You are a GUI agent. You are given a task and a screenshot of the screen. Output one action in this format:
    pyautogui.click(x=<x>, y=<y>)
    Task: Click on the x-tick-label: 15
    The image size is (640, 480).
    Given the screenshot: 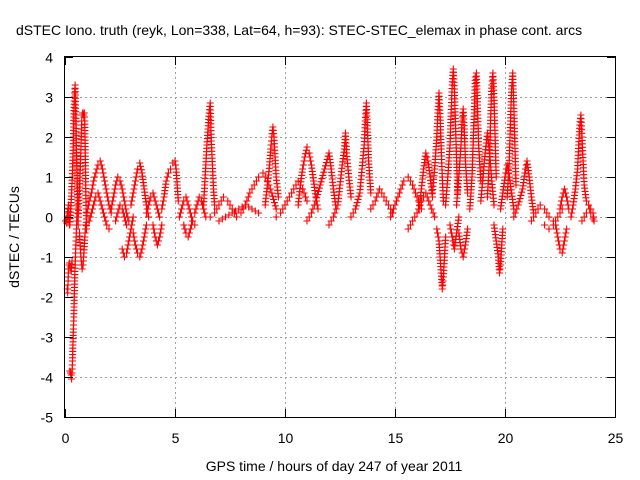 What is the action you would take?
    pyautogui.click(x=396, y=438)
    